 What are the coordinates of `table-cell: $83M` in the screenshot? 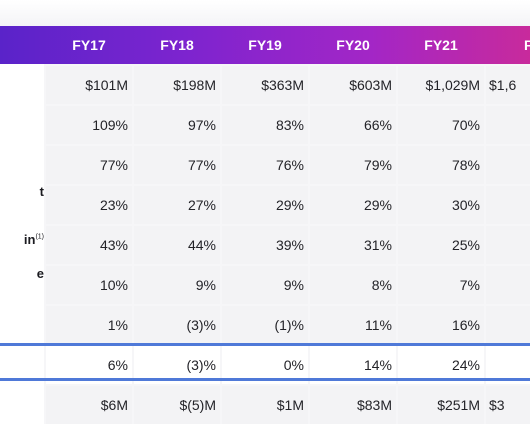 It's located at (353, 405).